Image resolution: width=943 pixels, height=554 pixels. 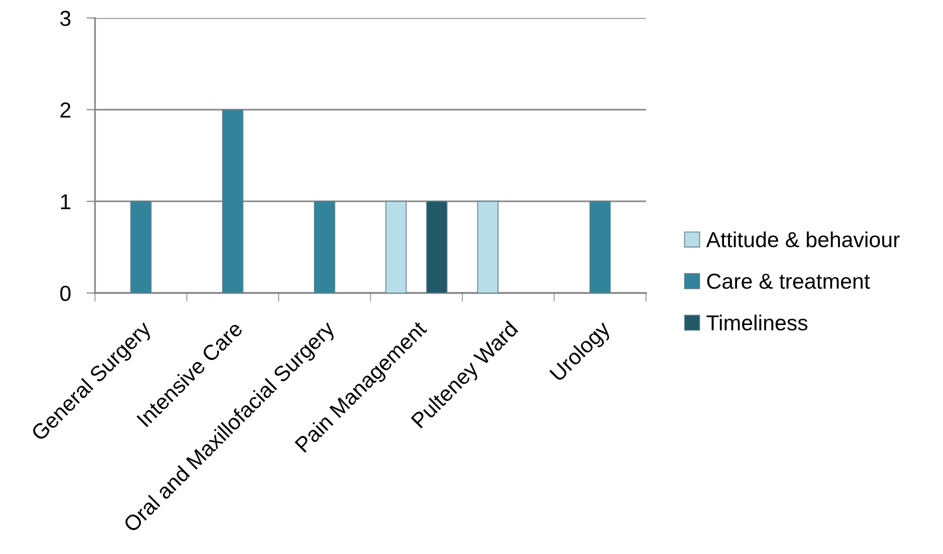 What do you see at coordinates (803, 239) in the screenshot?
I see `legend-label: Attitude & behaviour` at bounding box center [803, 239].